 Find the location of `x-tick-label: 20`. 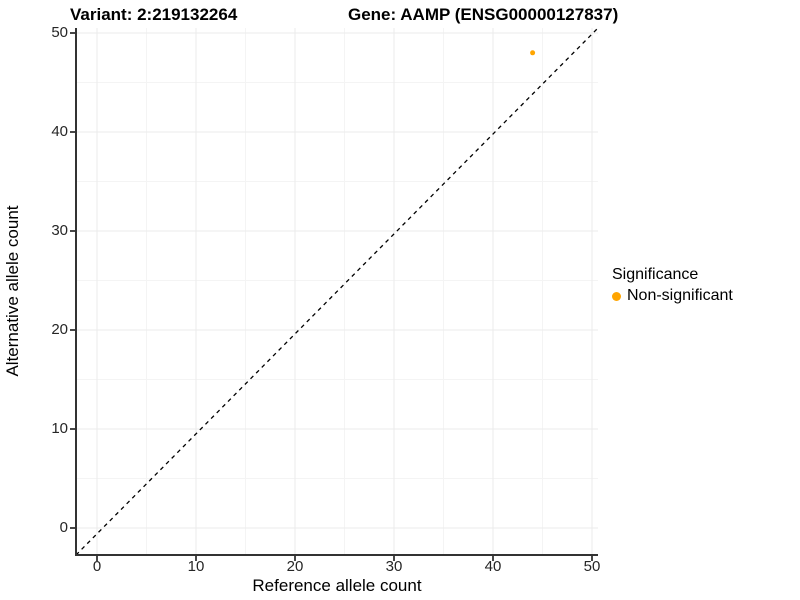

x-tick-label: 20 is located at coordinates (295, 566).